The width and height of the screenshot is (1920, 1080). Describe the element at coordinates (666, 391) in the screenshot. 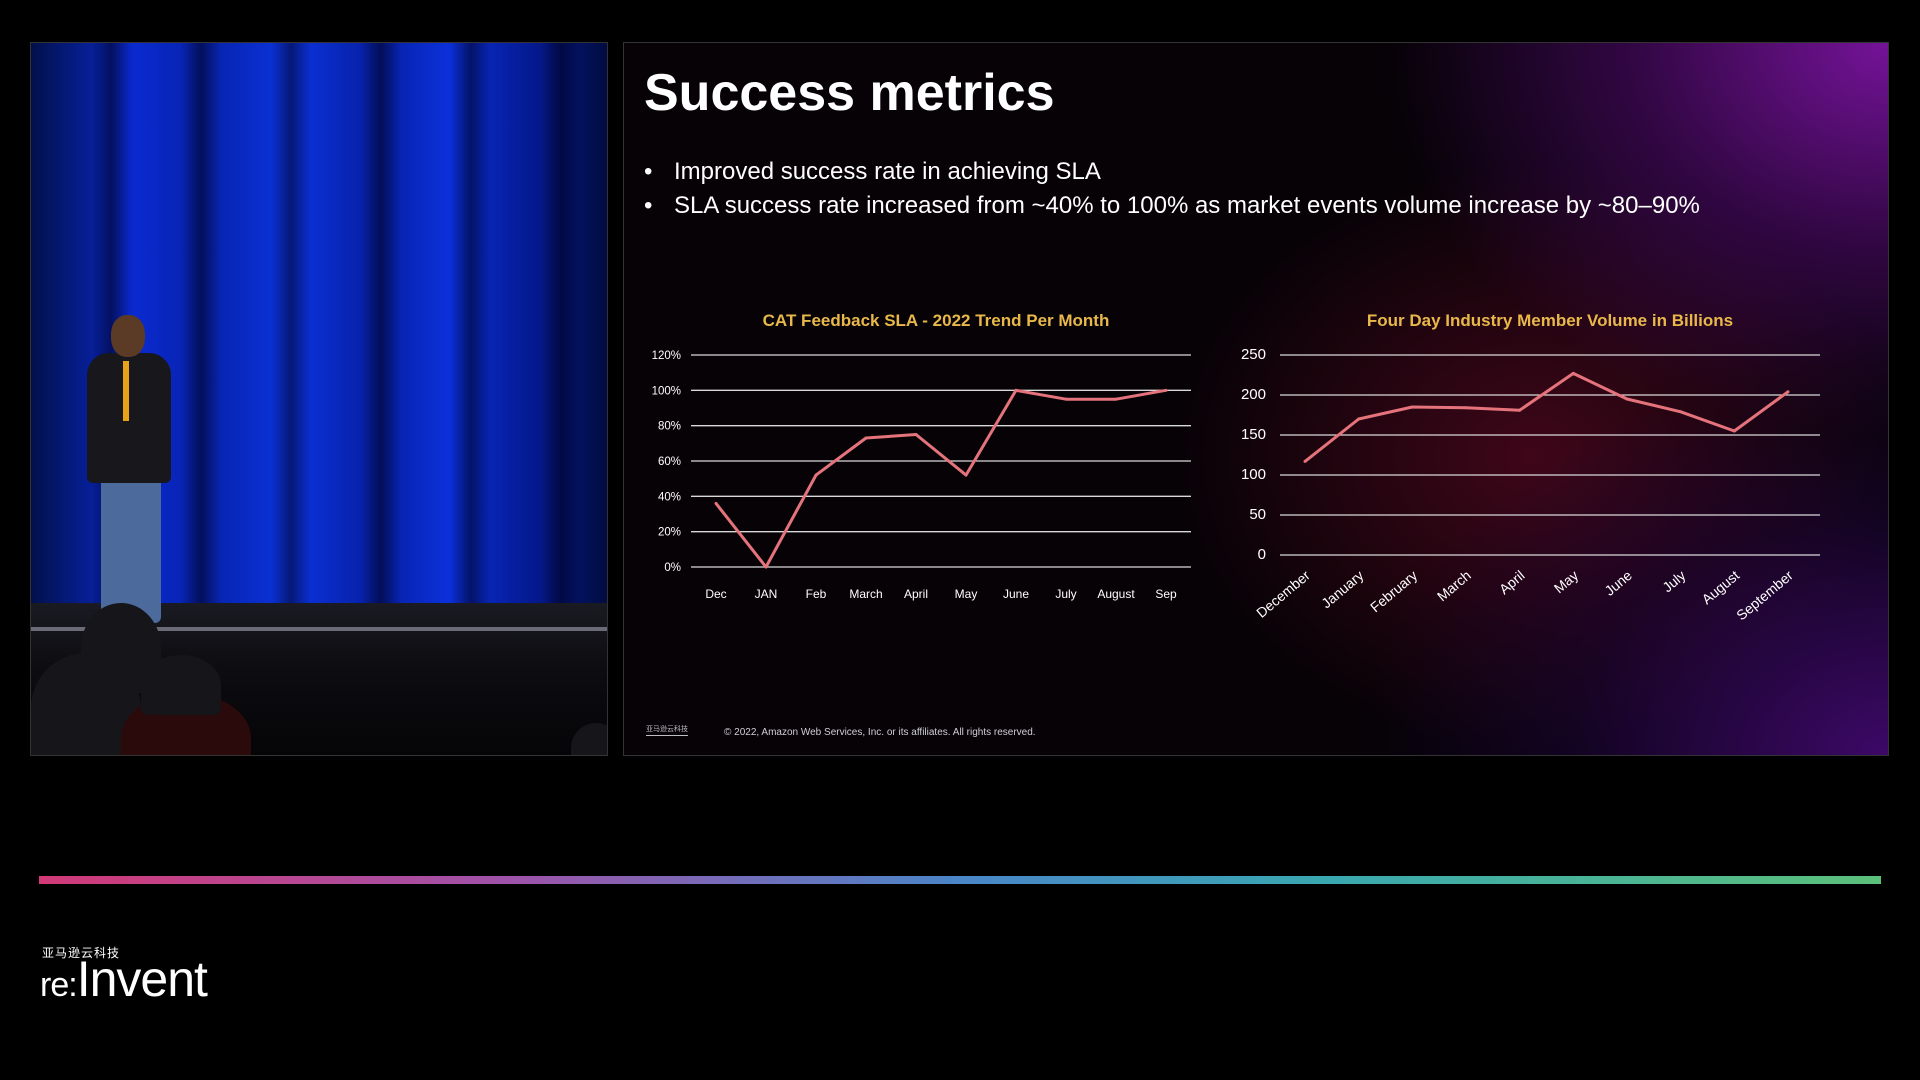

I see `y-tick-label: 100%` at that location.